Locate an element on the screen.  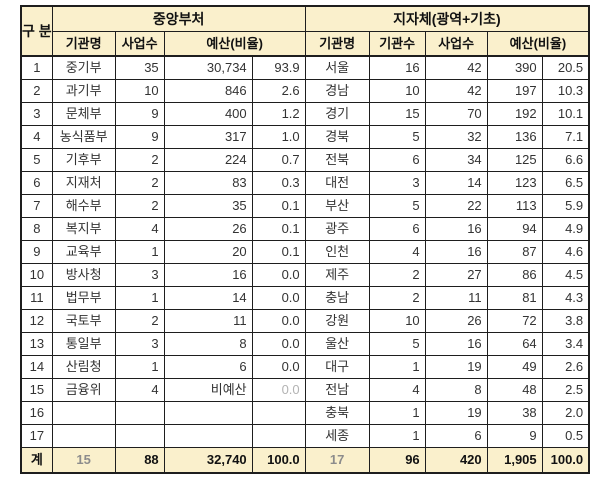
local-budget-ratio: 4.9 is located at coordinates (565, 228).